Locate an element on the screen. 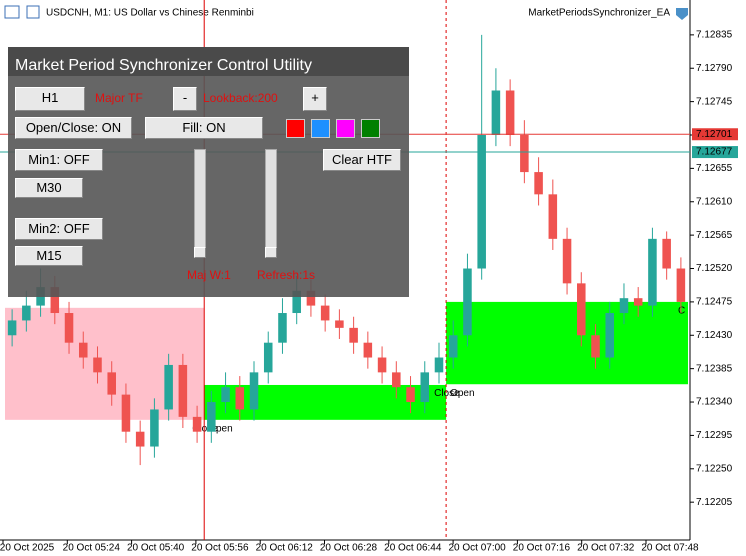 This screenshot has width=746, height=556. lookback-minus: - is located at coordinates (185, 99).